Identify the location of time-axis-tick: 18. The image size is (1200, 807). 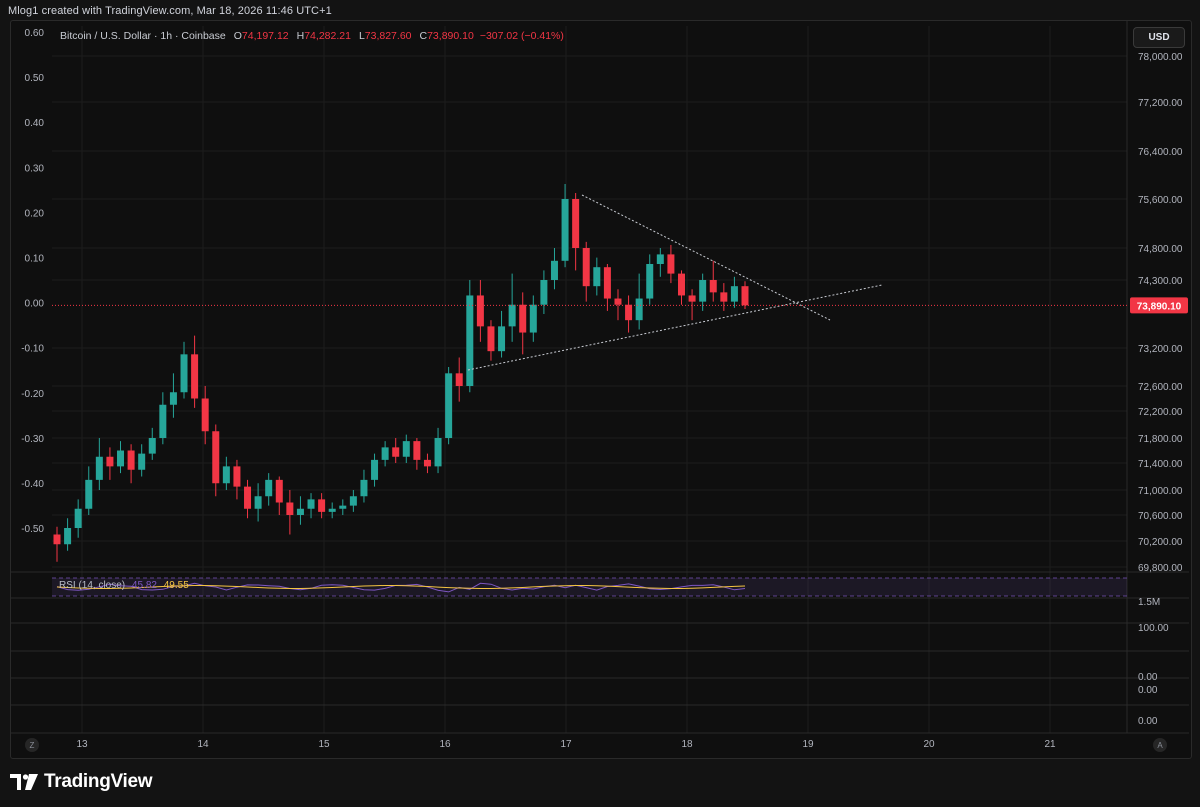
(687, 744).